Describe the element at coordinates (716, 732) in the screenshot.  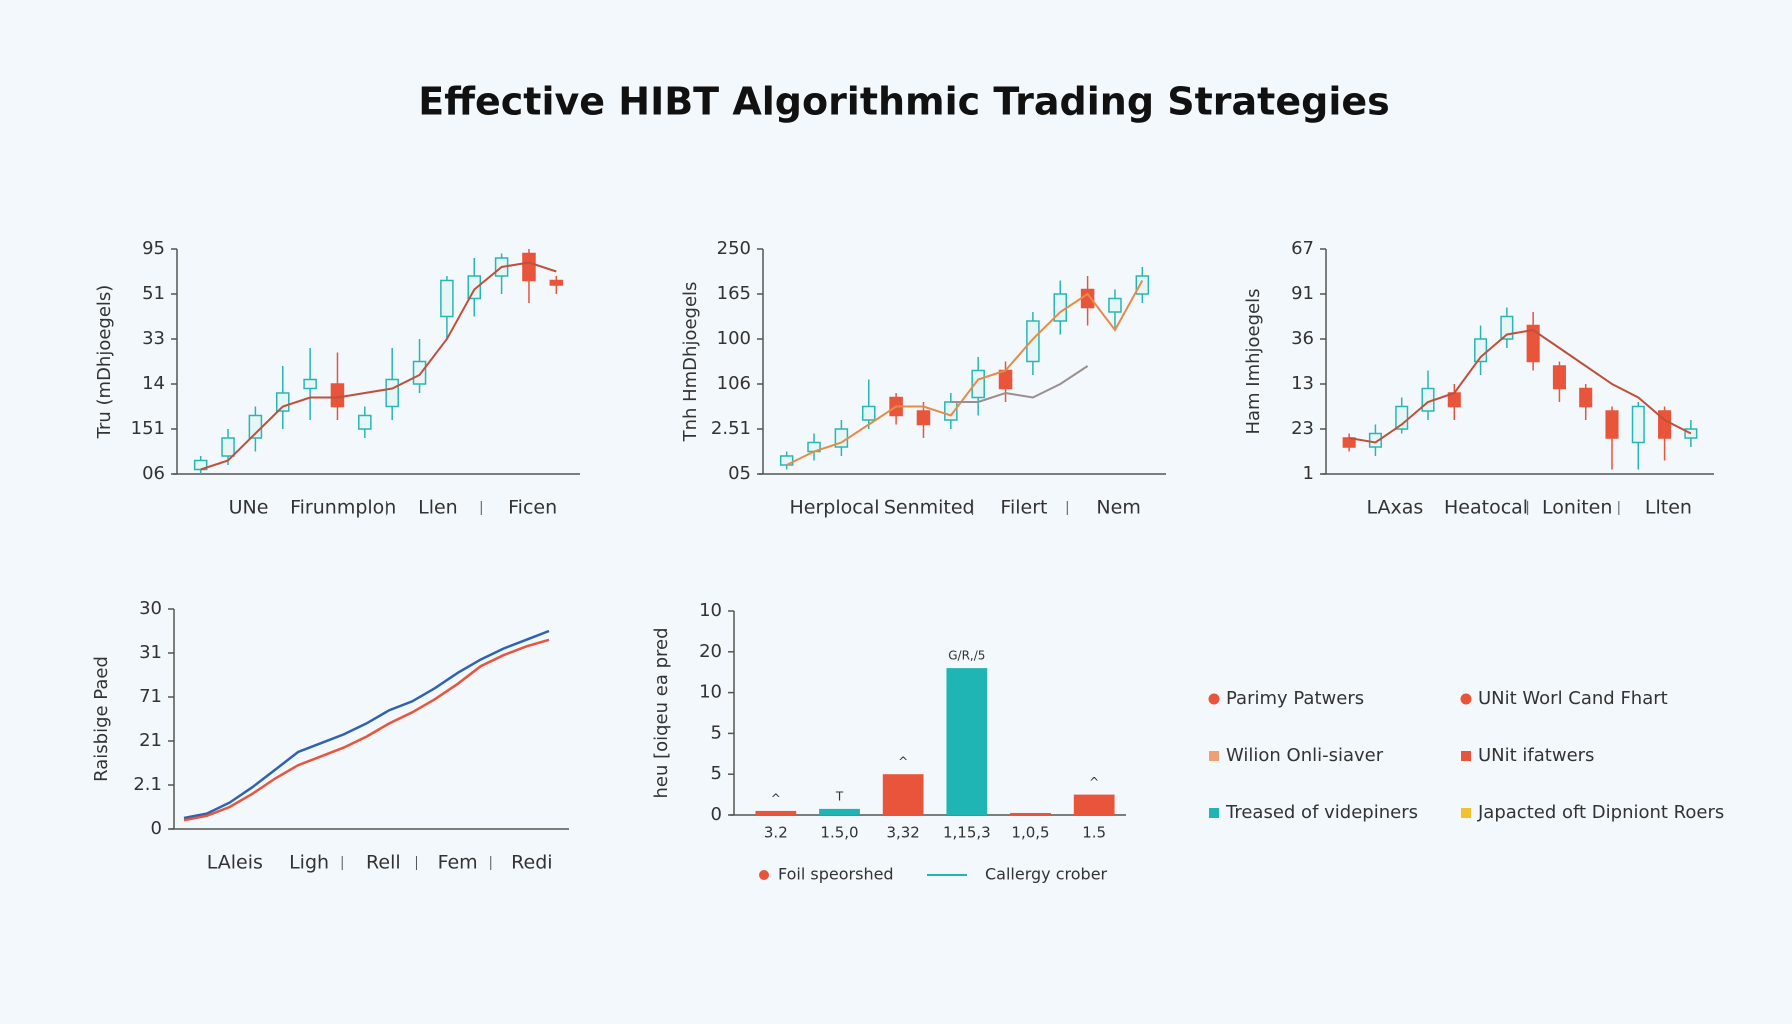
I see `y-tick-label: 5` at that location.